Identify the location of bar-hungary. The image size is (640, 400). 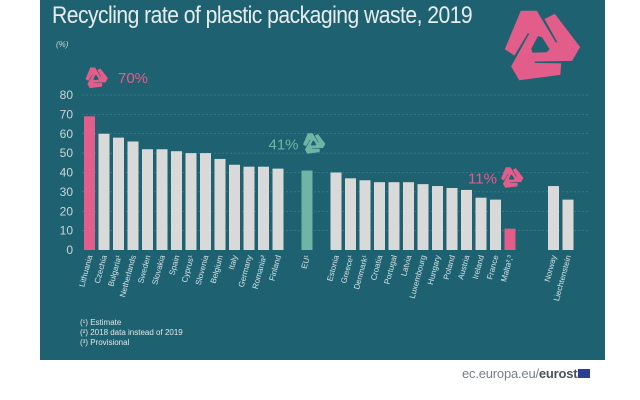
(437, 218).